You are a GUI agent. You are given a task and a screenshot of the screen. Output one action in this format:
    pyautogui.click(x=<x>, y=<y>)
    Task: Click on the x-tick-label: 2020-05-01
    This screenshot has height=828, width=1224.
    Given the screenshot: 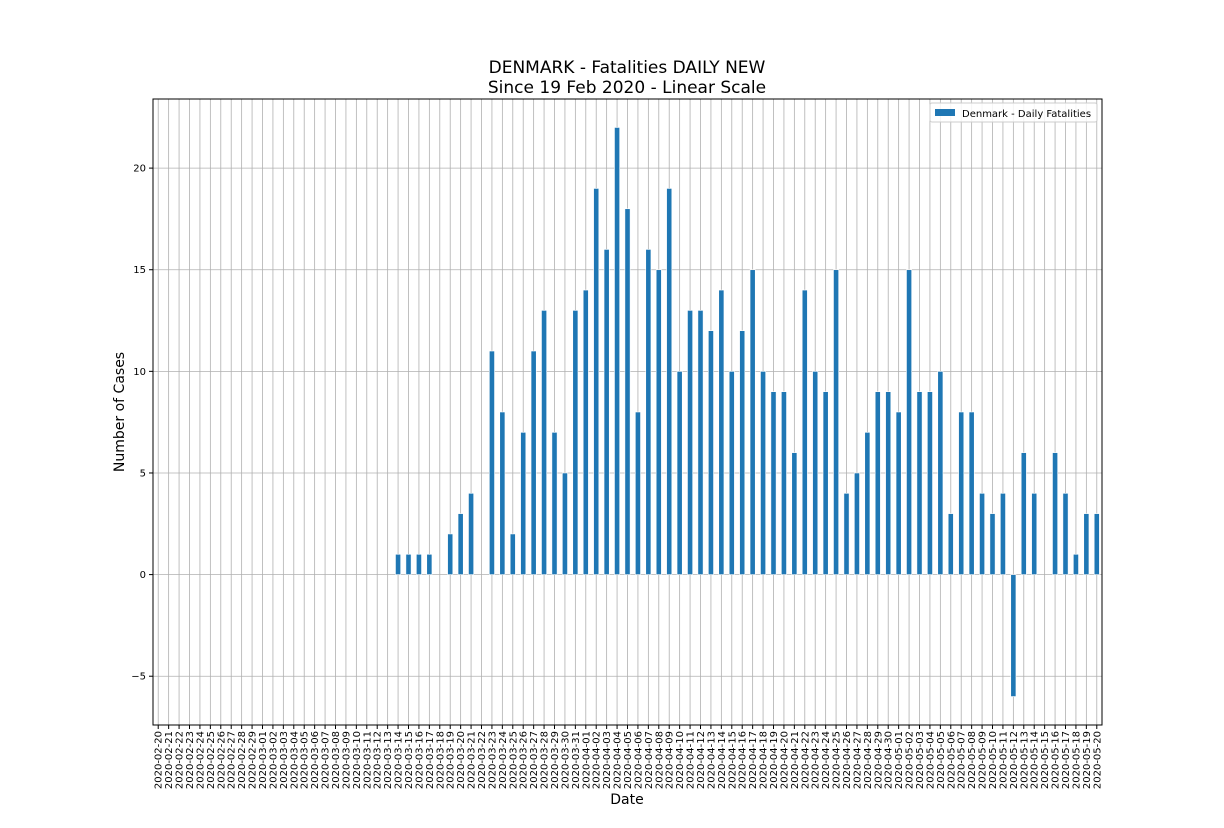 What is the action you would take?
    pyautogui.click(x=899, y=760)
    